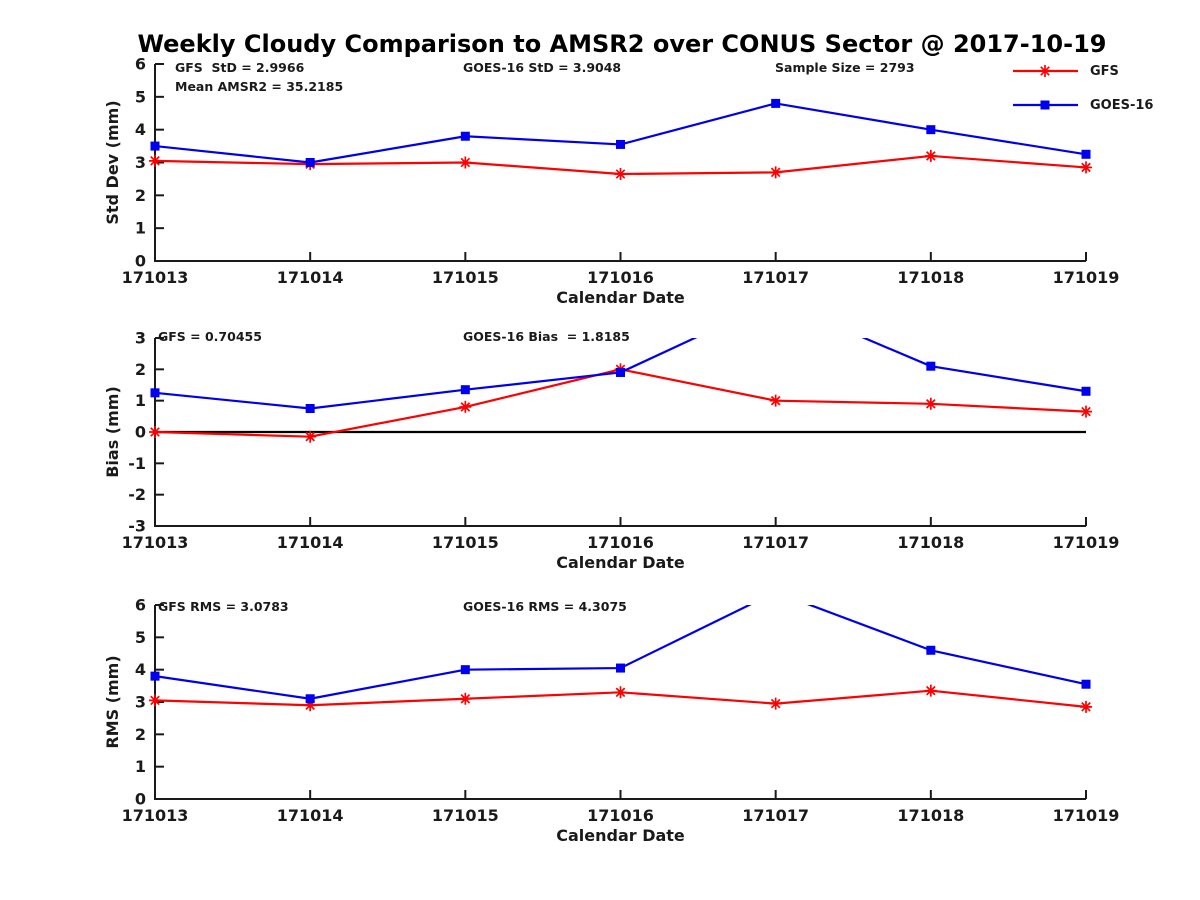  I want to click on series-gfs, so click(620, 698).